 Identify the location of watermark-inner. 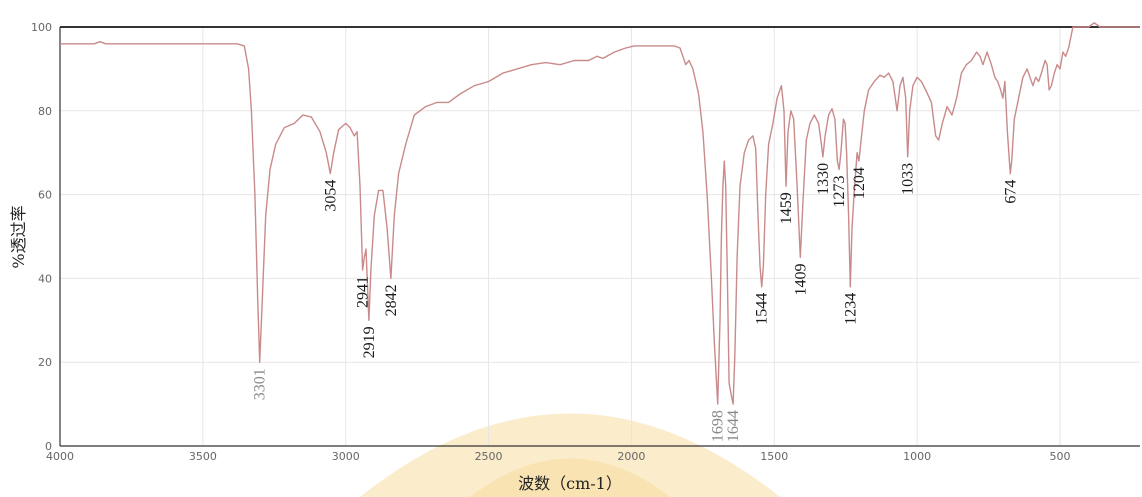
(570, 477).